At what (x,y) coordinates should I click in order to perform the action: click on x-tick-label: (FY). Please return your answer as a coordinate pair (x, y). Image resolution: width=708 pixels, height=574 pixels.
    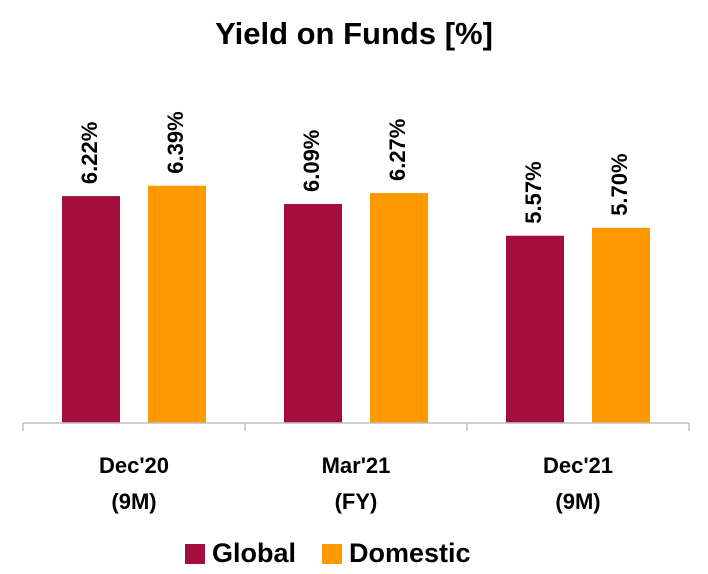
    Looking at the image, I should click on (356, 501).